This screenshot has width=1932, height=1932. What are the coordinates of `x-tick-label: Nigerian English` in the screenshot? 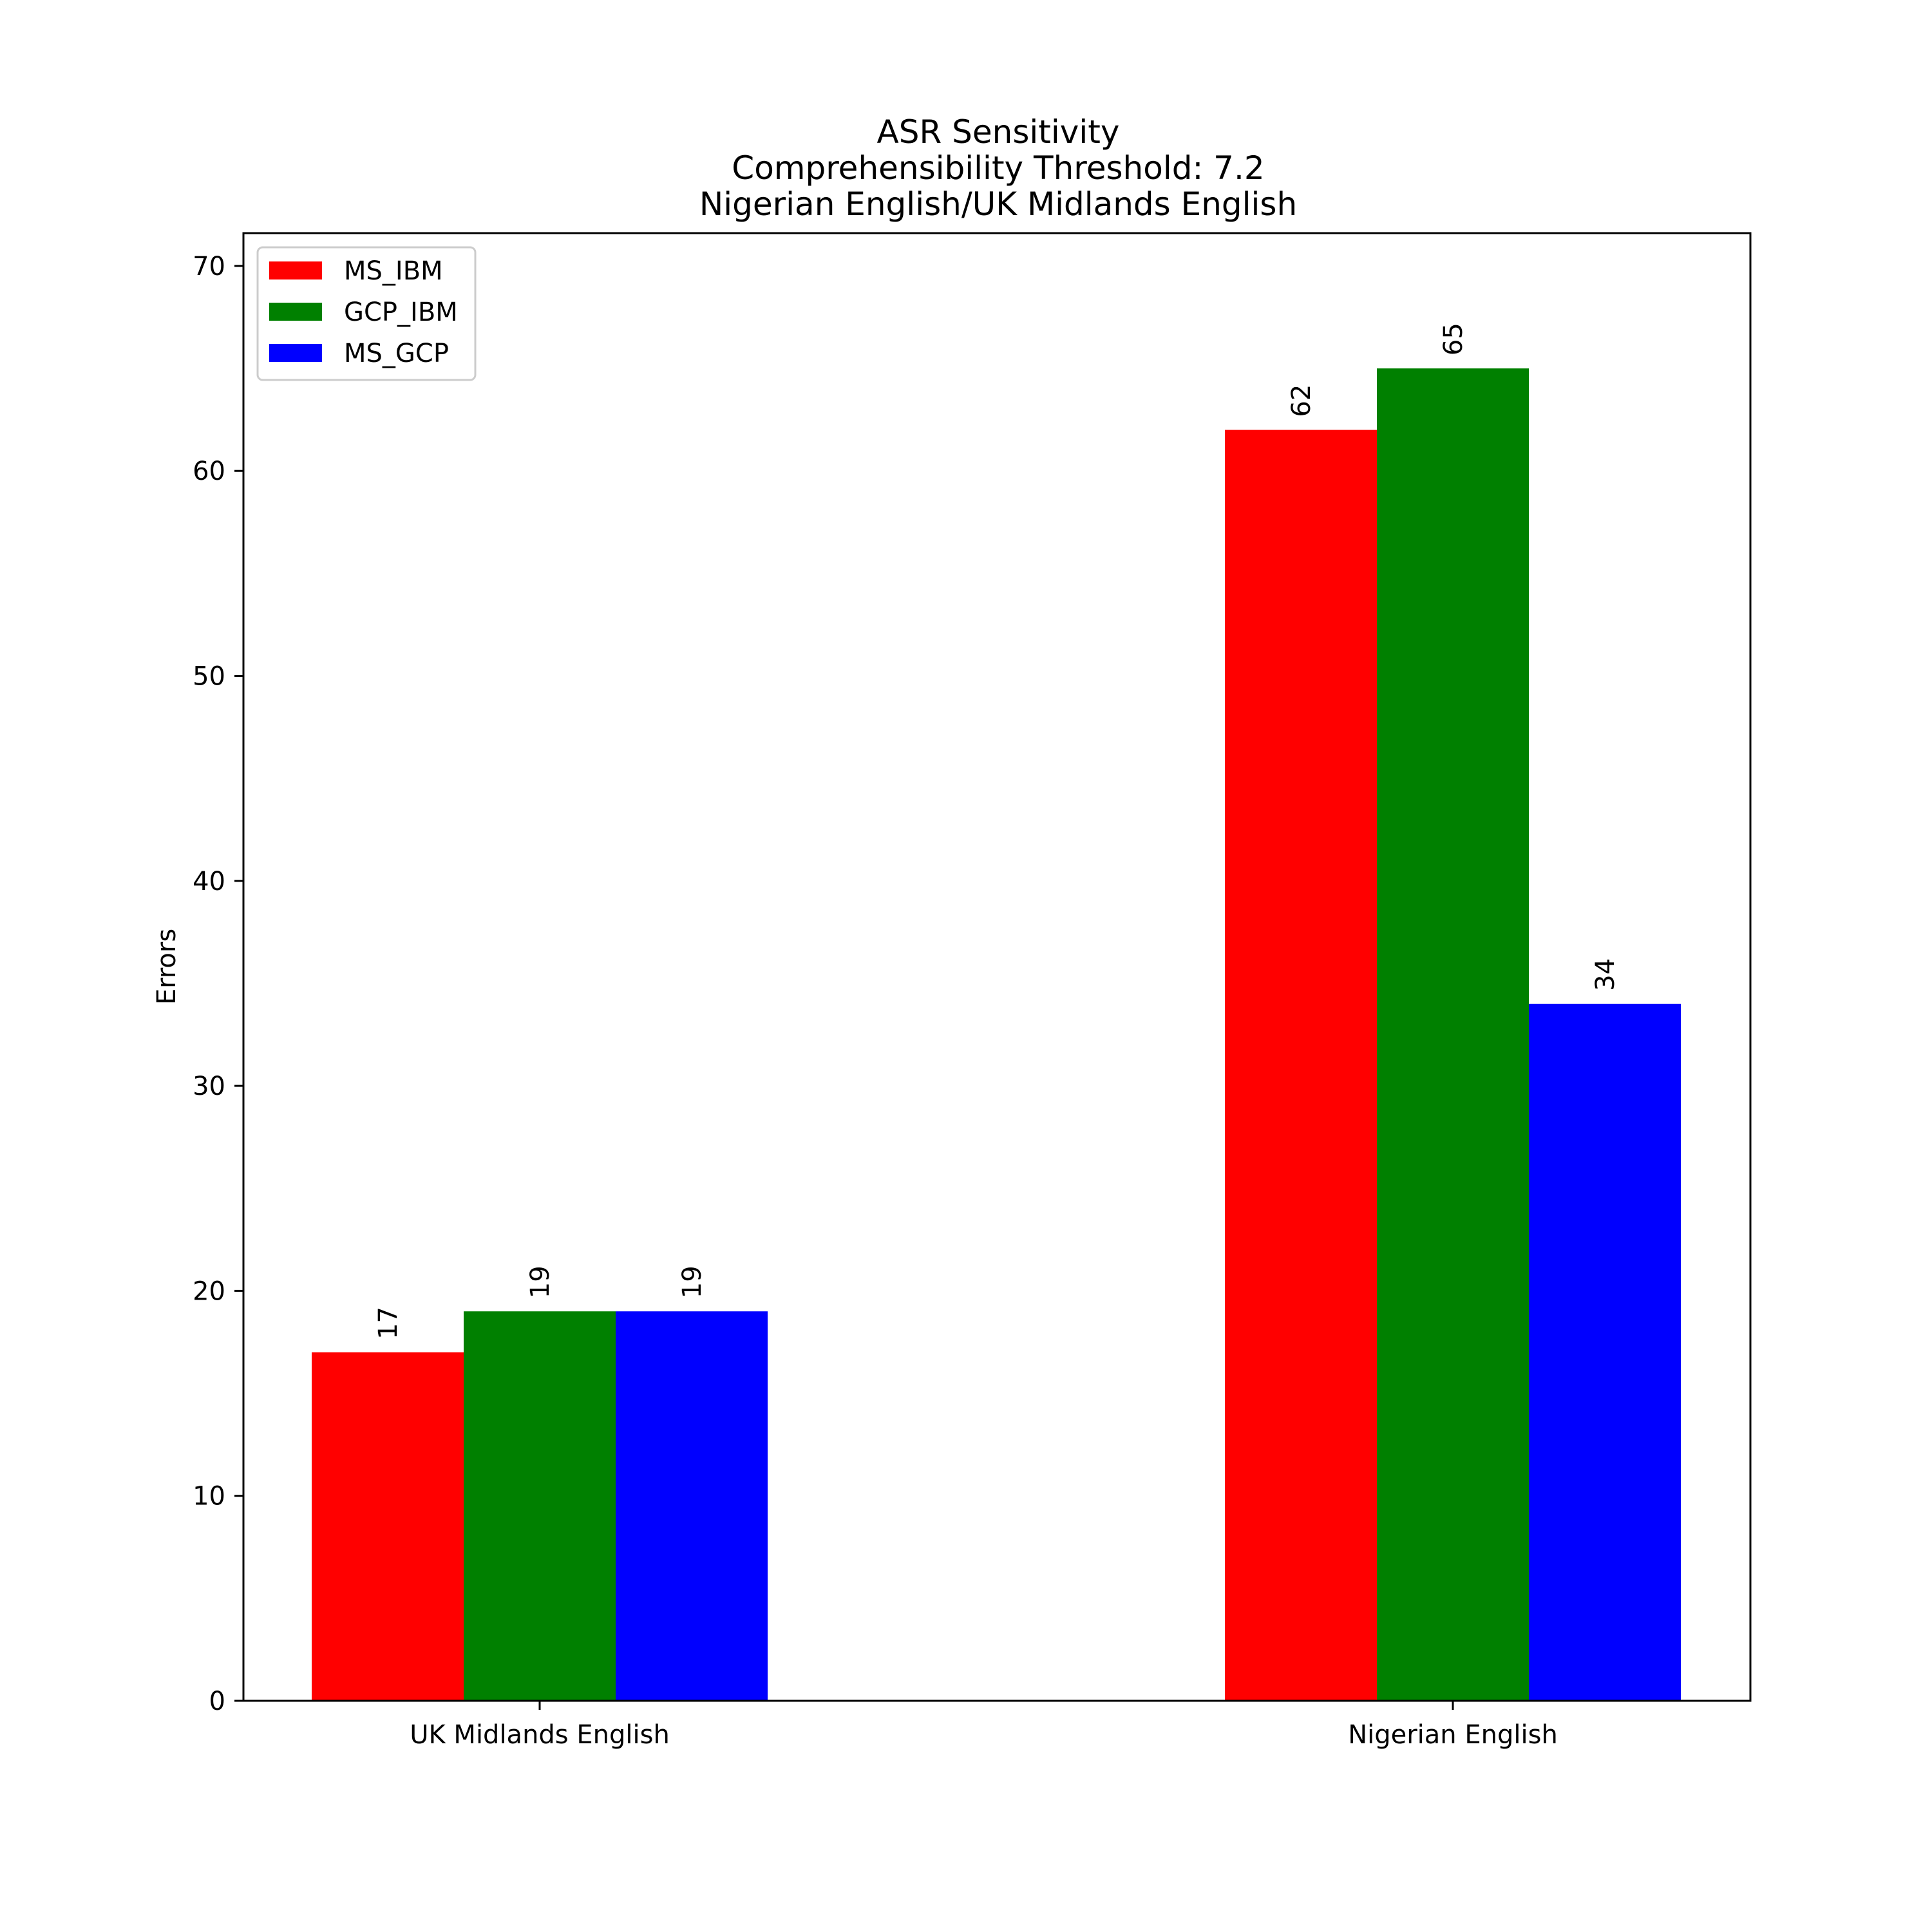 It's located at (1453, 1735).